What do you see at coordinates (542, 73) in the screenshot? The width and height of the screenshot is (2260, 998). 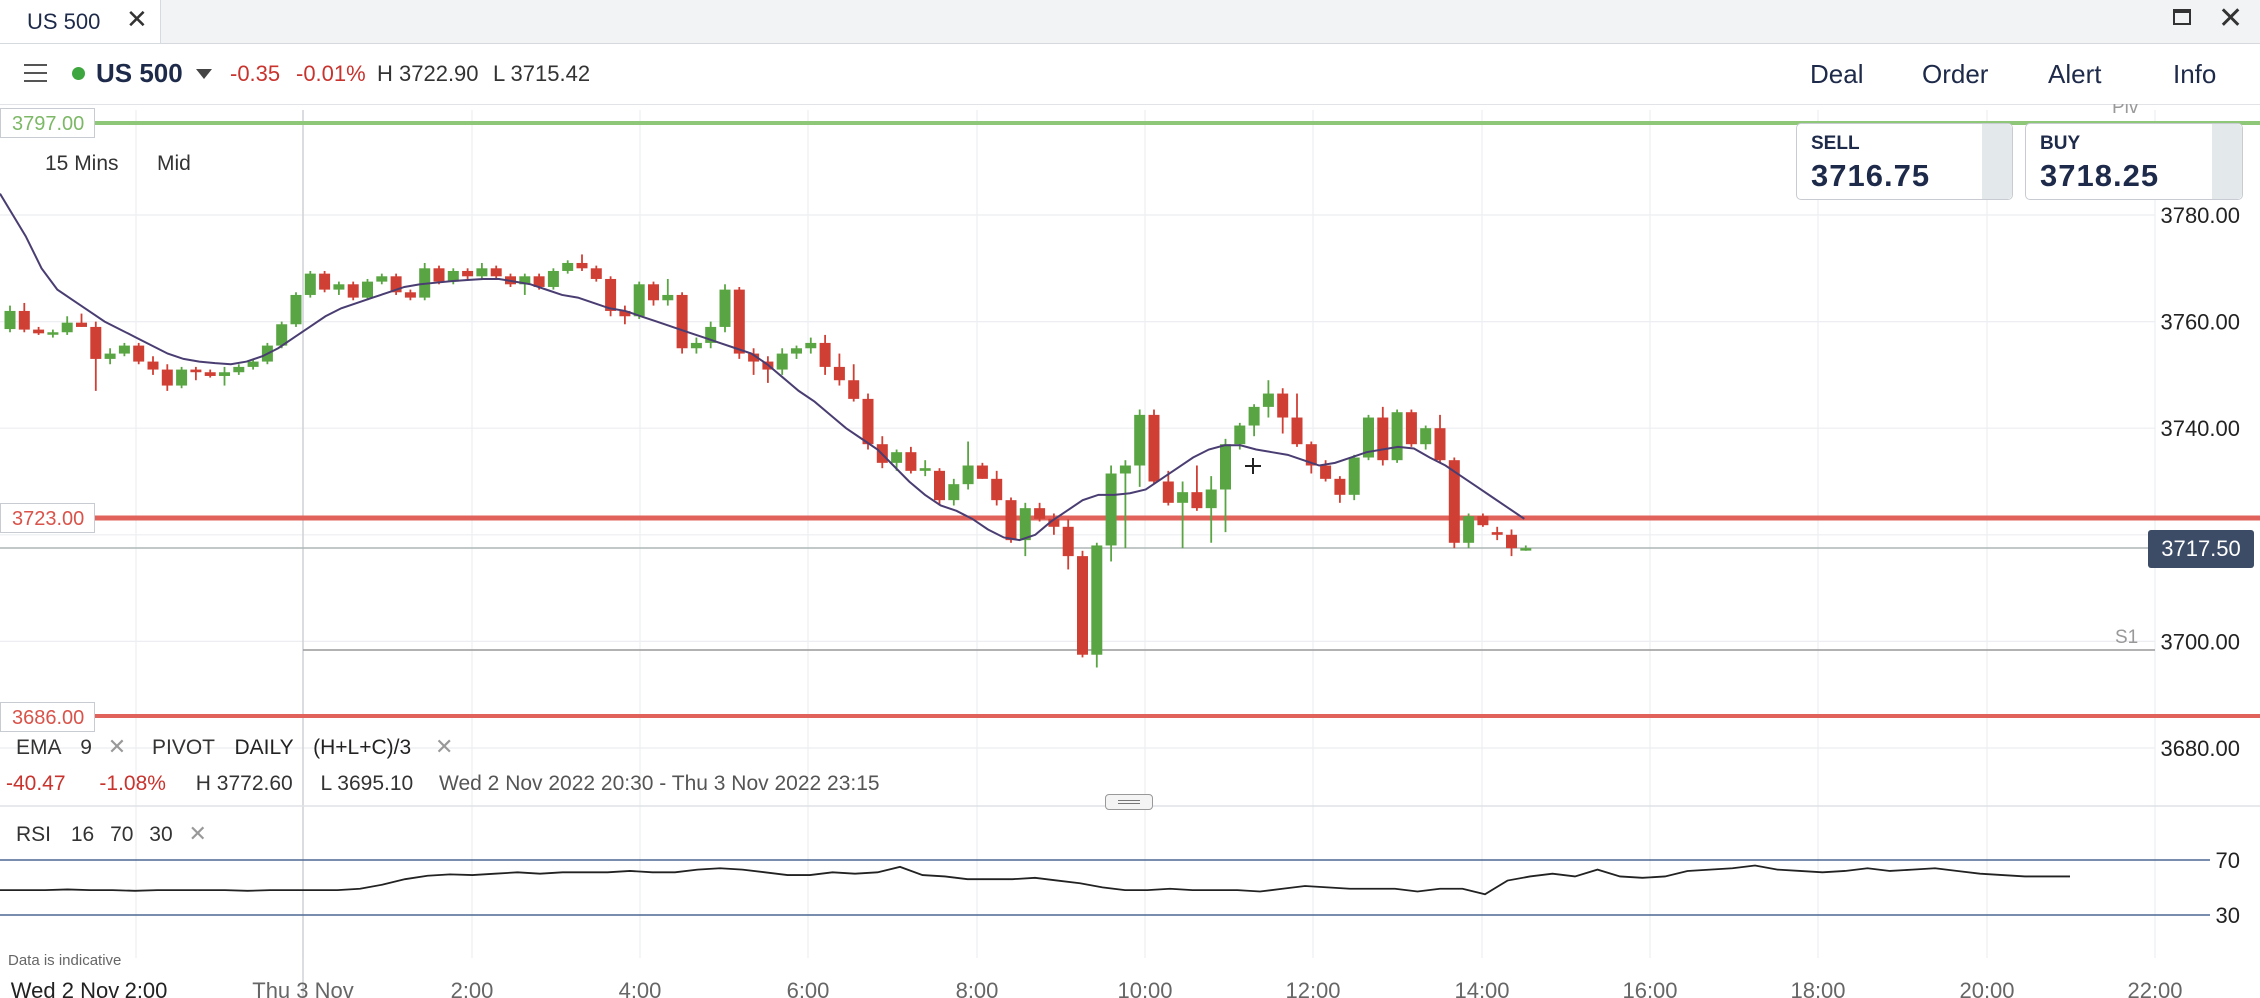 I see `session-low: L 3715.42` at bounding box center [542, 73].